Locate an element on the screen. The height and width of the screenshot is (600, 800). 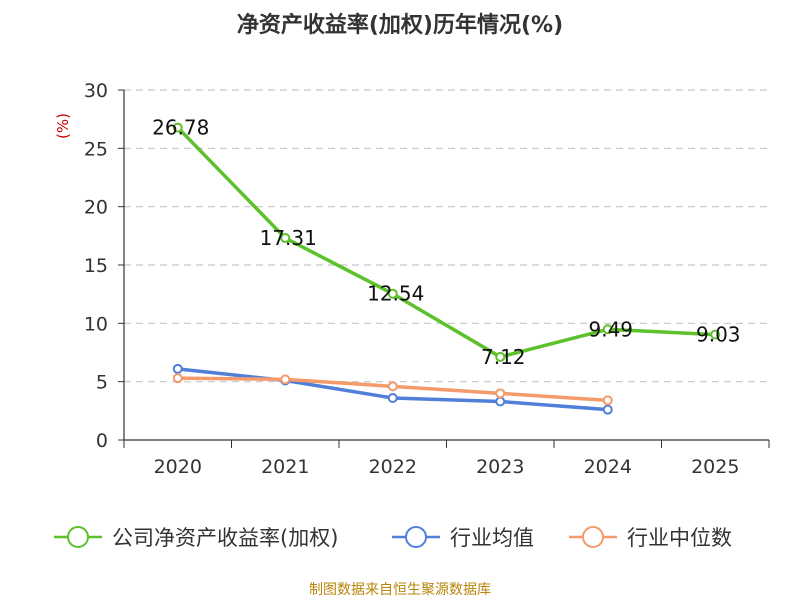
legend: 公司净资产收益率(加权) 行业均值 行业中位数 is located at coordinates (393, 538).